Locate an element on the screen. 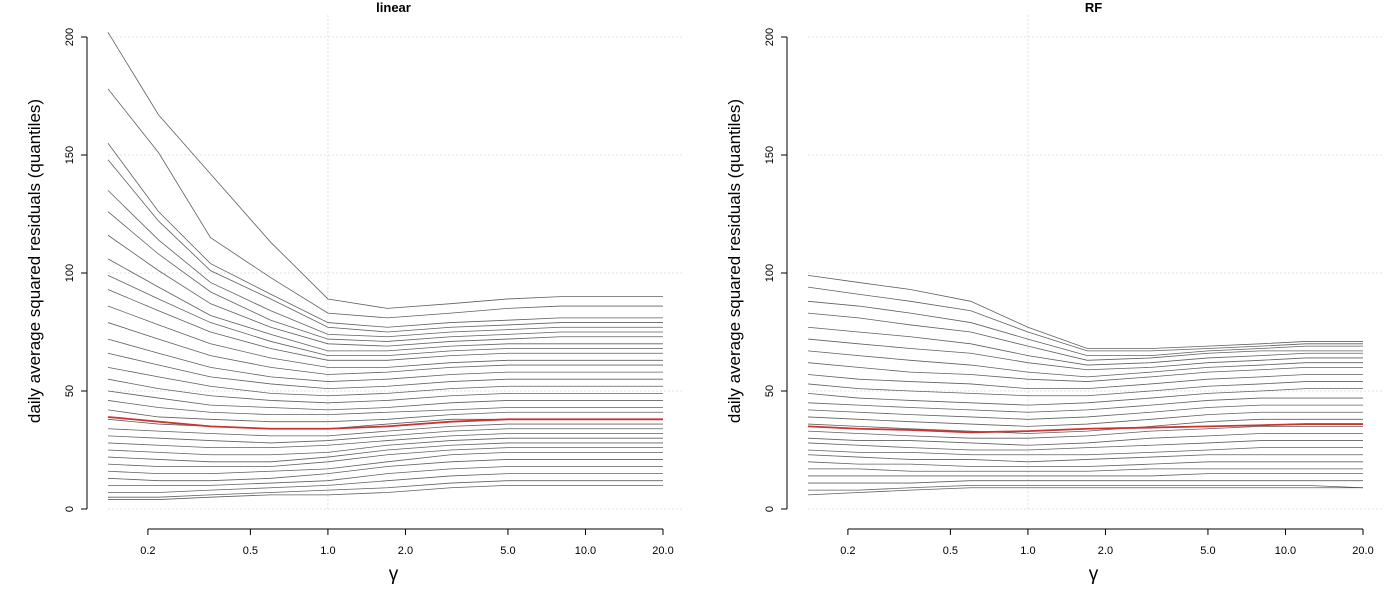 The width and height of the screenshot is (1400, 605). panel-title: RF is located at coordinates (1093, 7).